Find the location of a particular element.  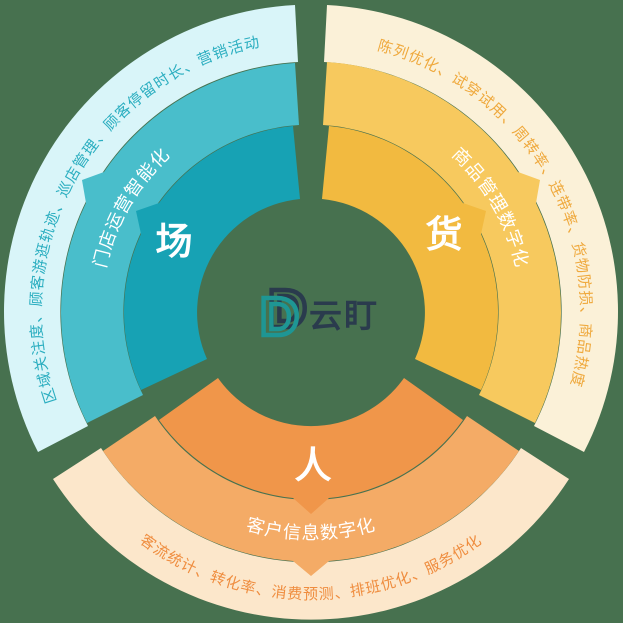

chang-label: 场 is located at coordinates (174, 241).